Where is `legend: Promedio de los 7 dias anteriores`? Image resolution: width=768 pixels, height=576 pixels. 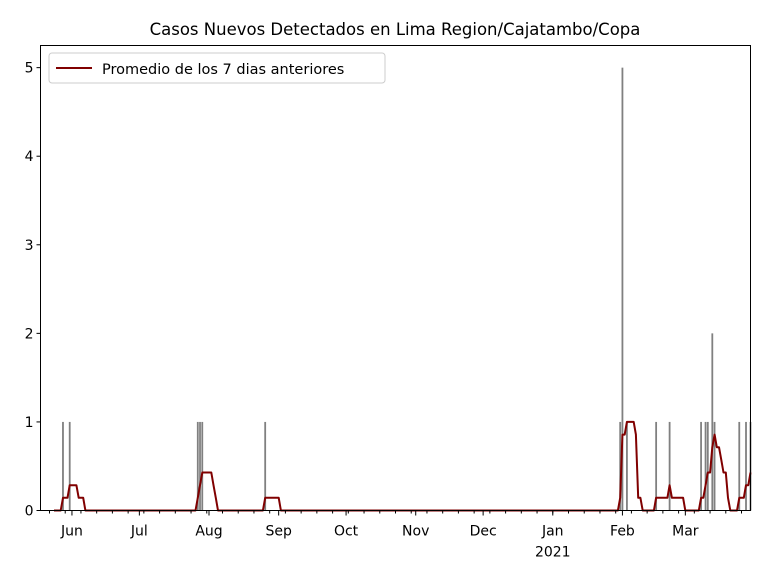 legend: Promedio de los 7 dias anteriores is located at coordinates (217, 68).